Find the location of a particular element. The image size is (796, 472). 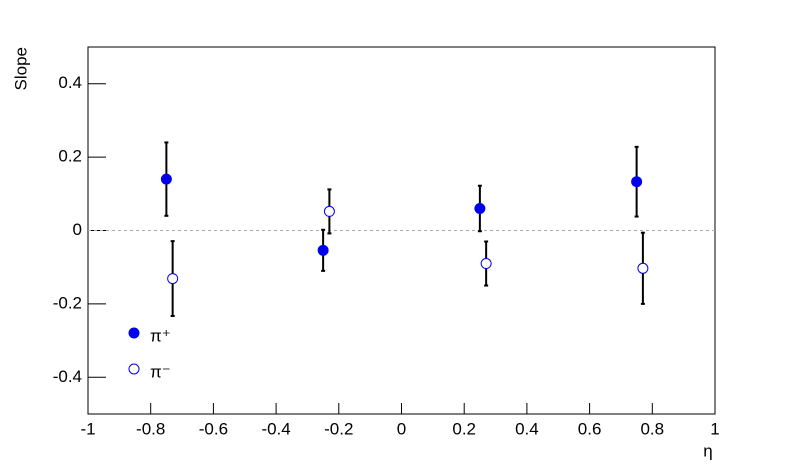

x-tick-label: -0.2 is located at coordinates (338, 428).